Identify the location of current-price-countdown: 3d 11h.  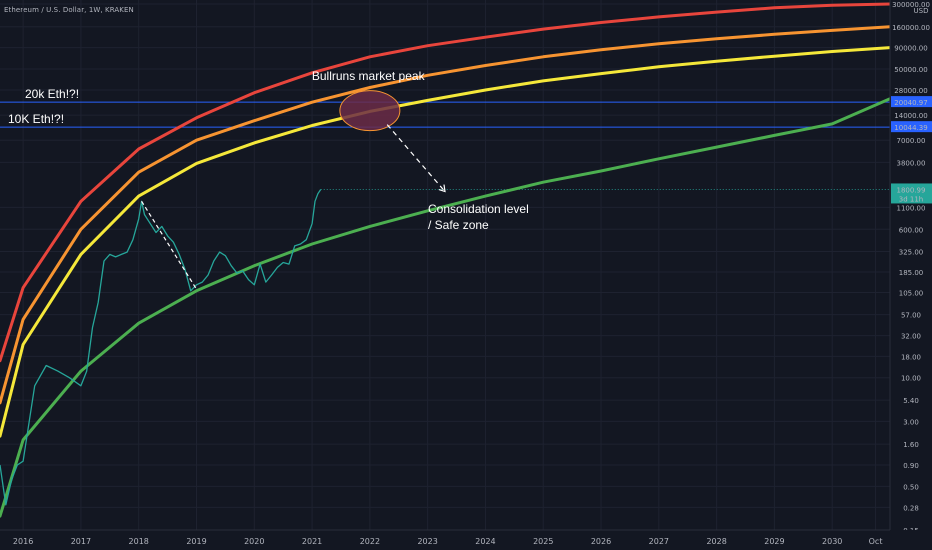
(911, 199).